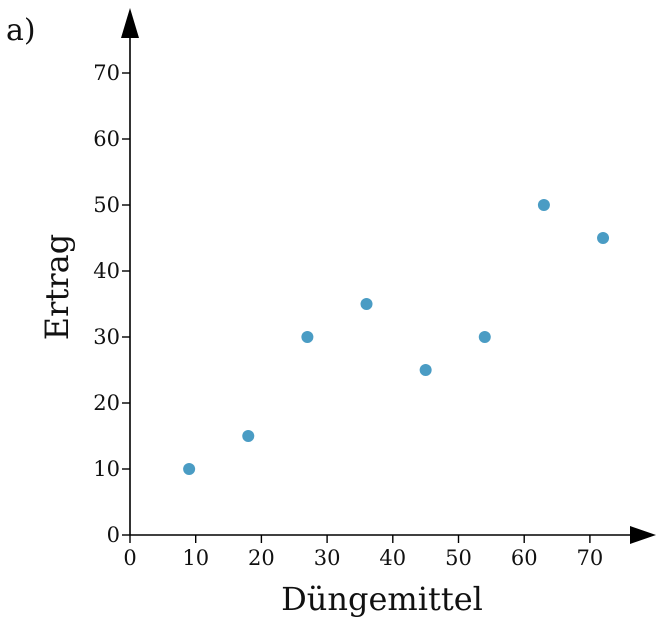  What do you see at coordinates (57, 287) in the screenshot?
I see `y-axis-title: Ertrag` at bounding box center [57, 287].